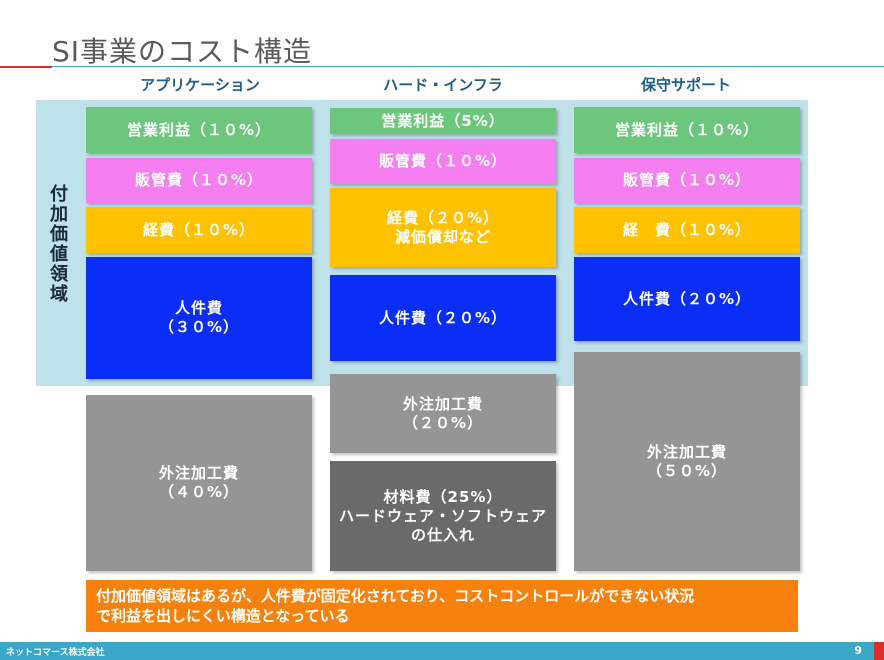 The image size is (884, 660). I want to click on hw-materials-block: 材料費（25%） ハードウェア・ソフトウェア の仕入れ, so click(443, 516).